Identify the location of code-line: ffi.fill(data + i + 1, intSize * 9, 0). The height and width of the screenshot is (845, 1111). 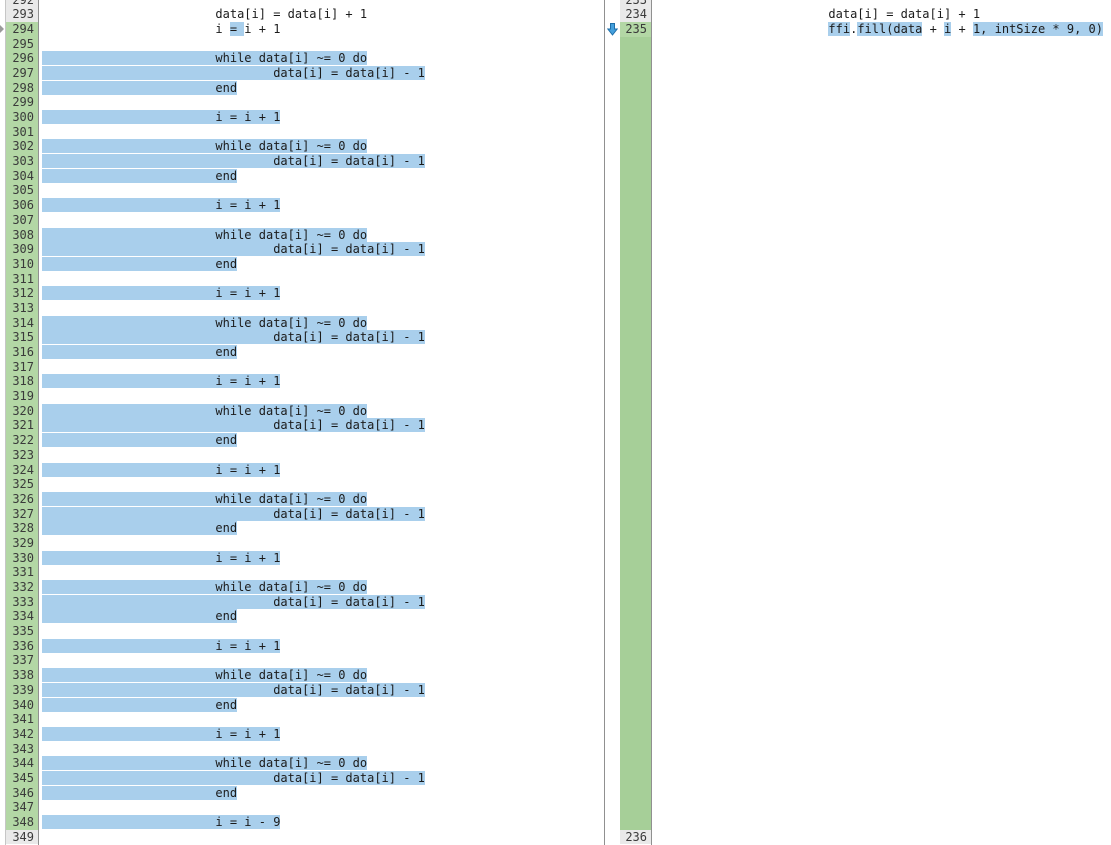
(881, 29).